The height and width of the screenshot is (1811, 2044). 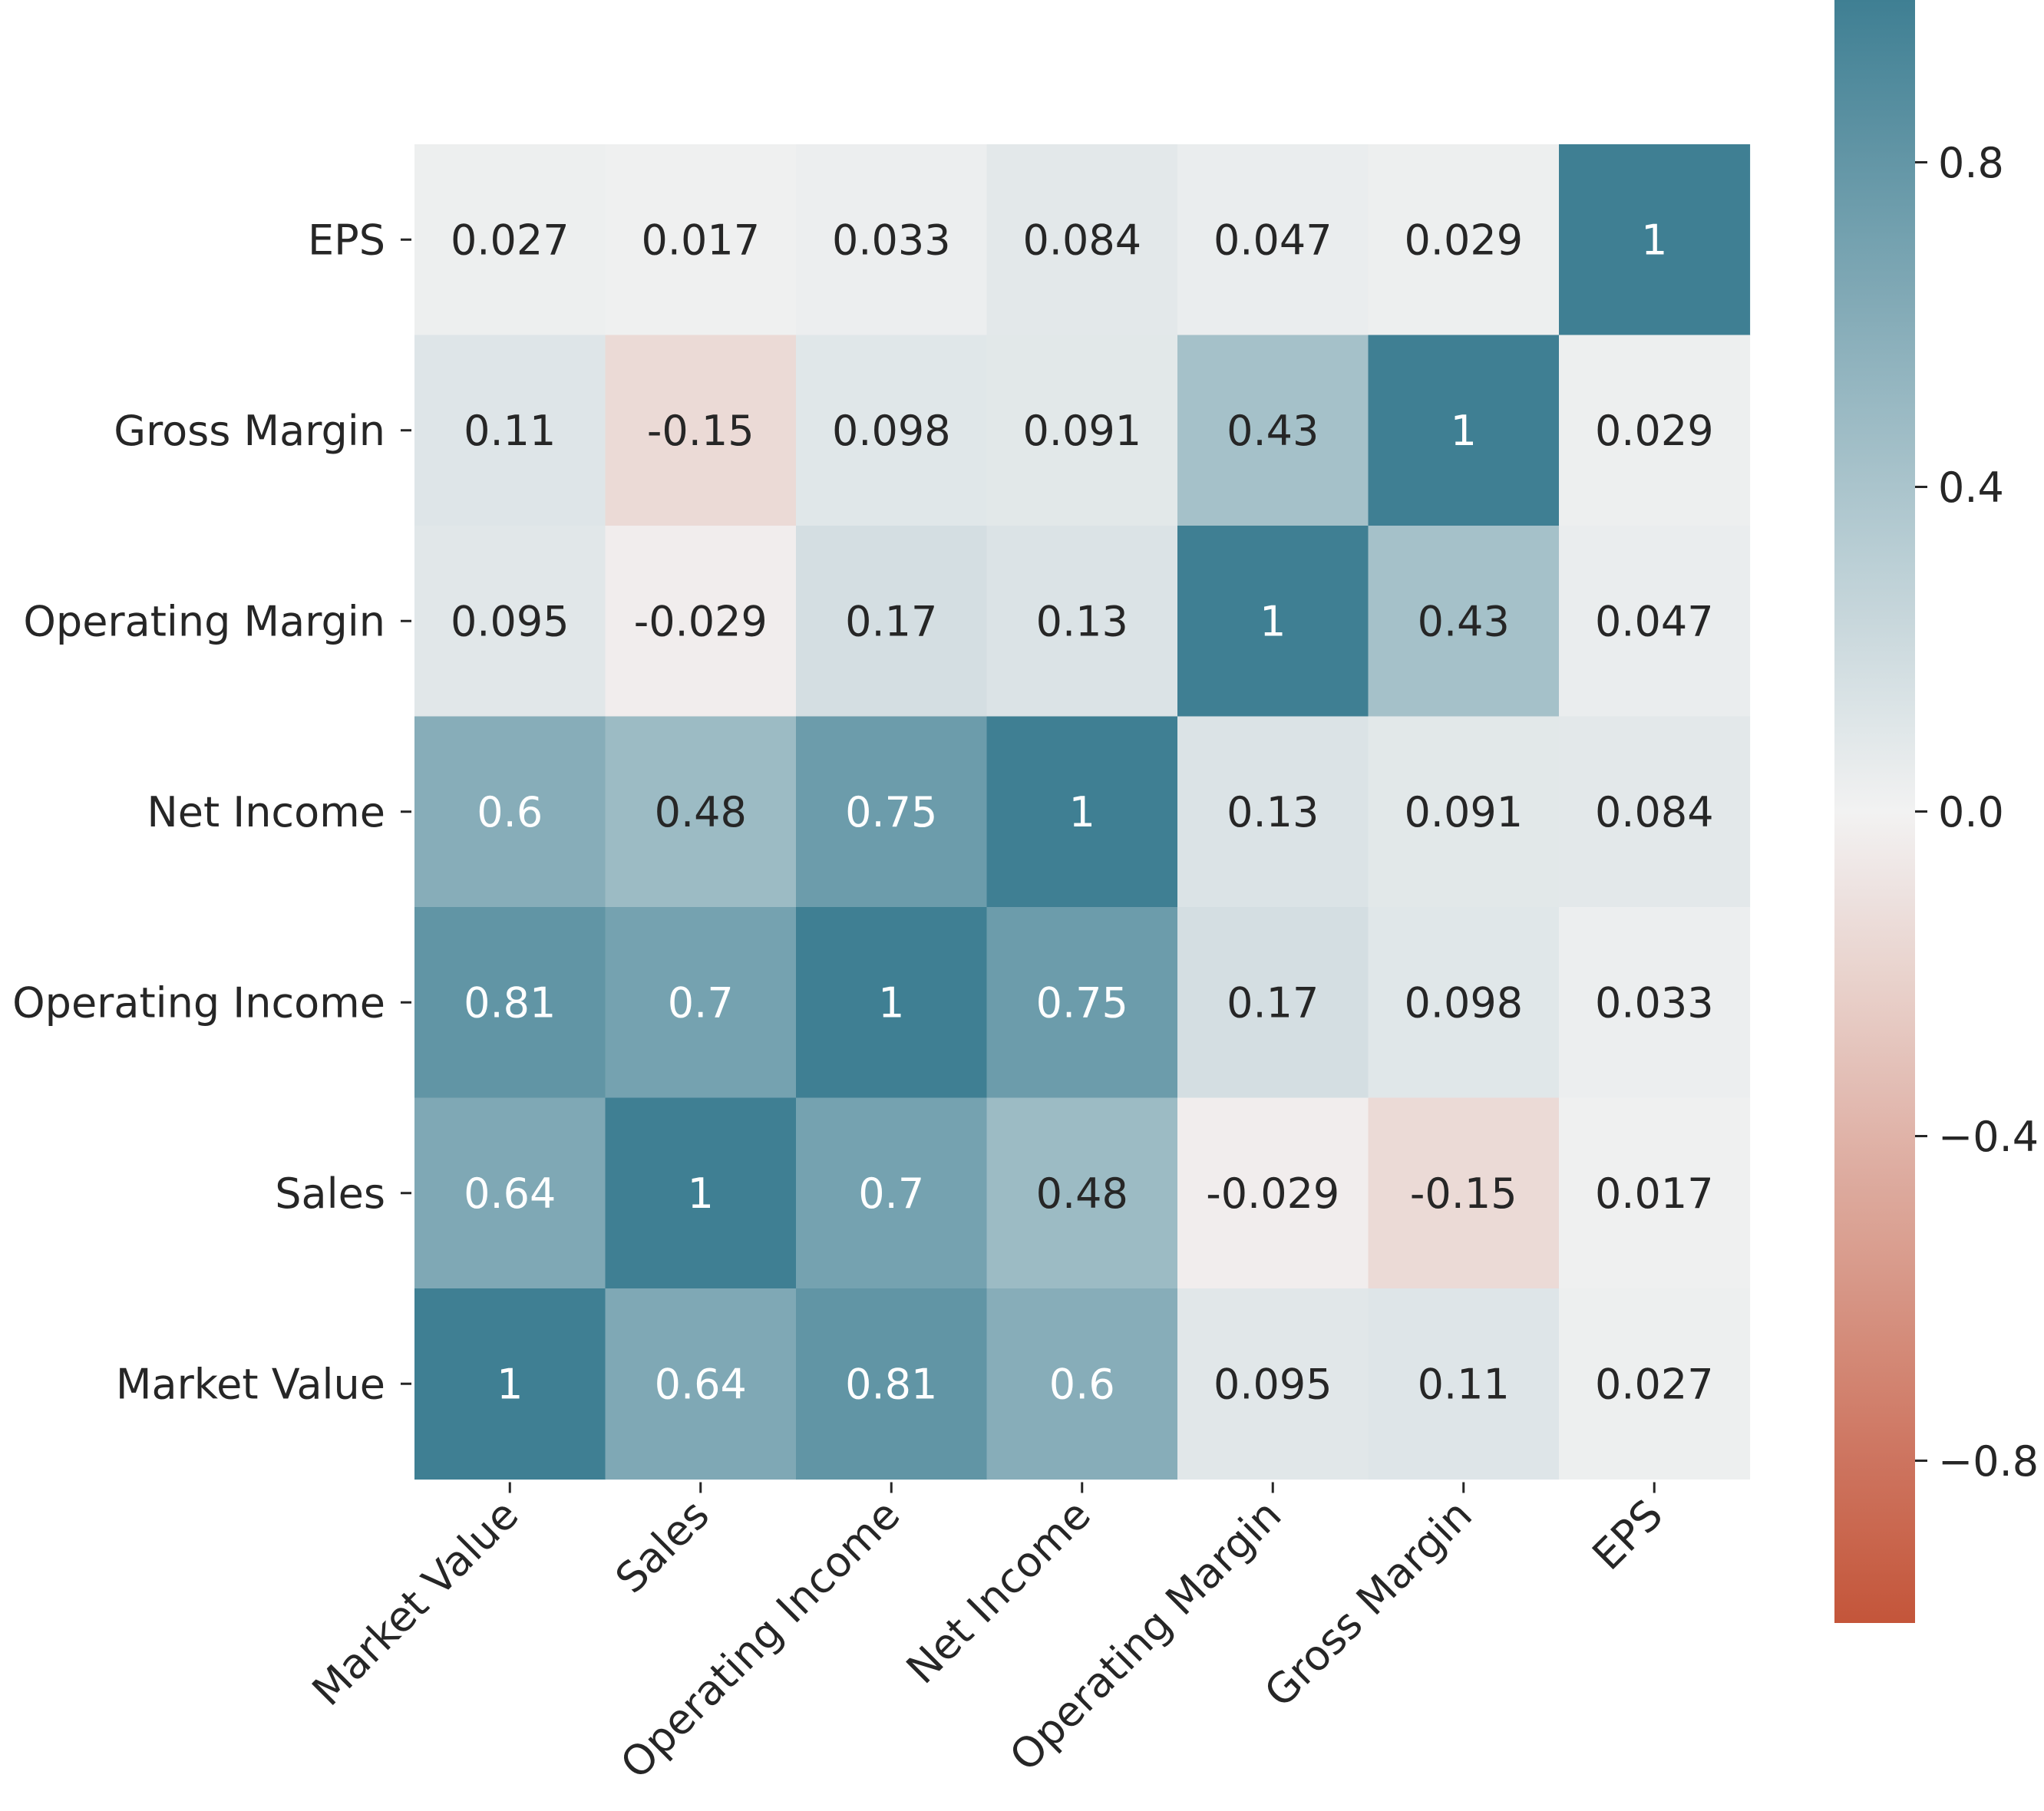 I want to click on y-tick-label: Gross Margin, so click(x=249, y=431).